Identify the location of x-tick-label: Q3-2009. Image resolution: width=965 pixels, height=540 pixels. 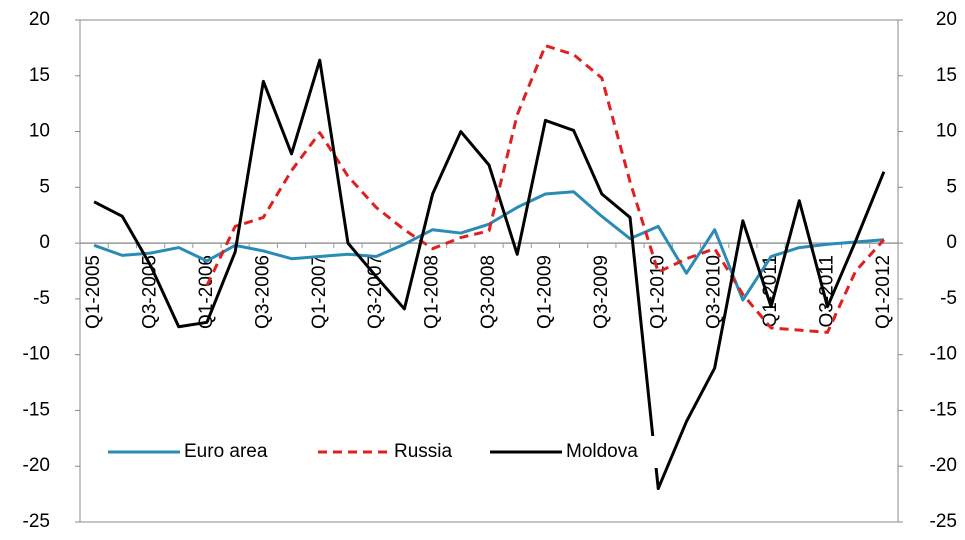
(601, 292).